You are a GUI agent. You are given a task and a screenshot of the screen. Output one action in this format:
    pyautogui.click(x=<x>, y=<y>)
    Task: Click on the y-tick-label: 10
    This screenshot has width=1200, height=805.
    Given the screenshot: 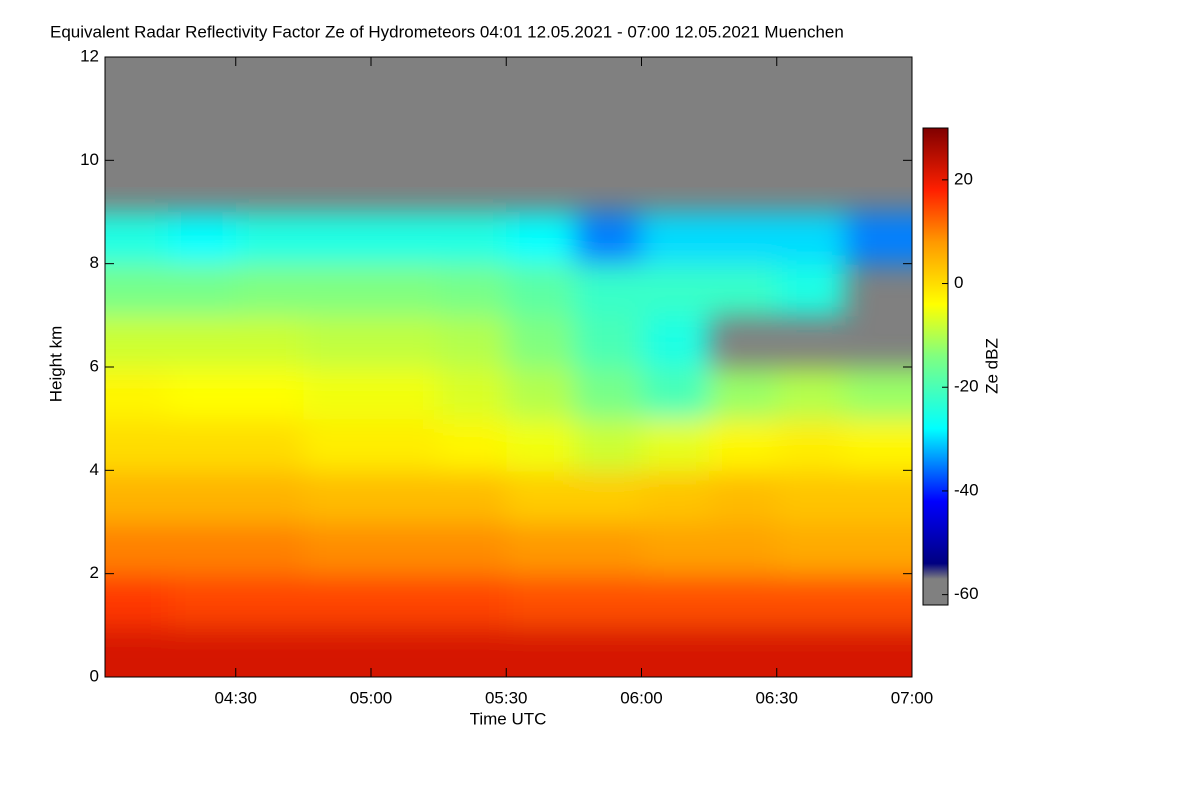 What is the action you would take?
    pyautogui.click(x=89, y=159)
    